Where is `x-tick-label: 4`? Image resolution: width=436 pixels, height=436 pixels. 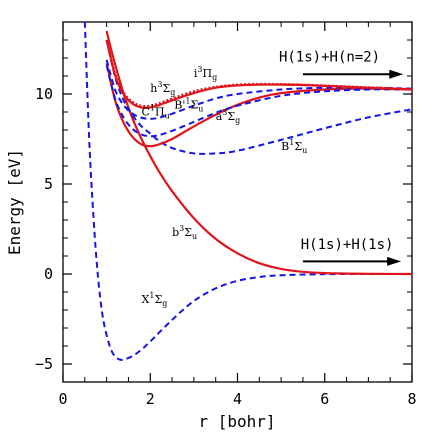 x-tick-label: 4 is located at coordinates (237, 399).